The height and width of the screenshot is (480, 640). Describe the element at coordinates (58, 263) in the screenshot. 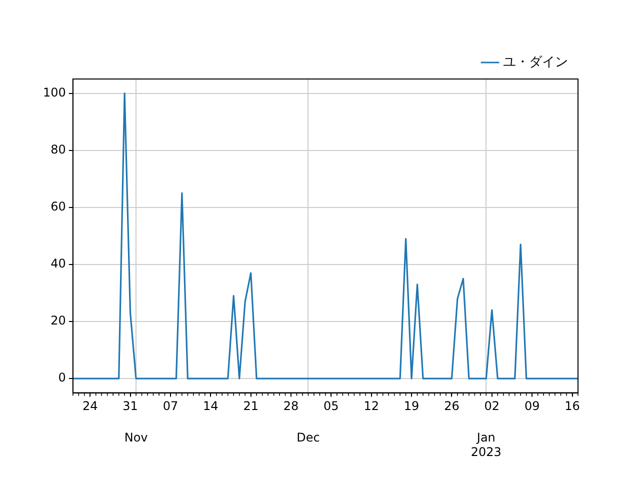

I see `y-tick-label: 40` at that location.